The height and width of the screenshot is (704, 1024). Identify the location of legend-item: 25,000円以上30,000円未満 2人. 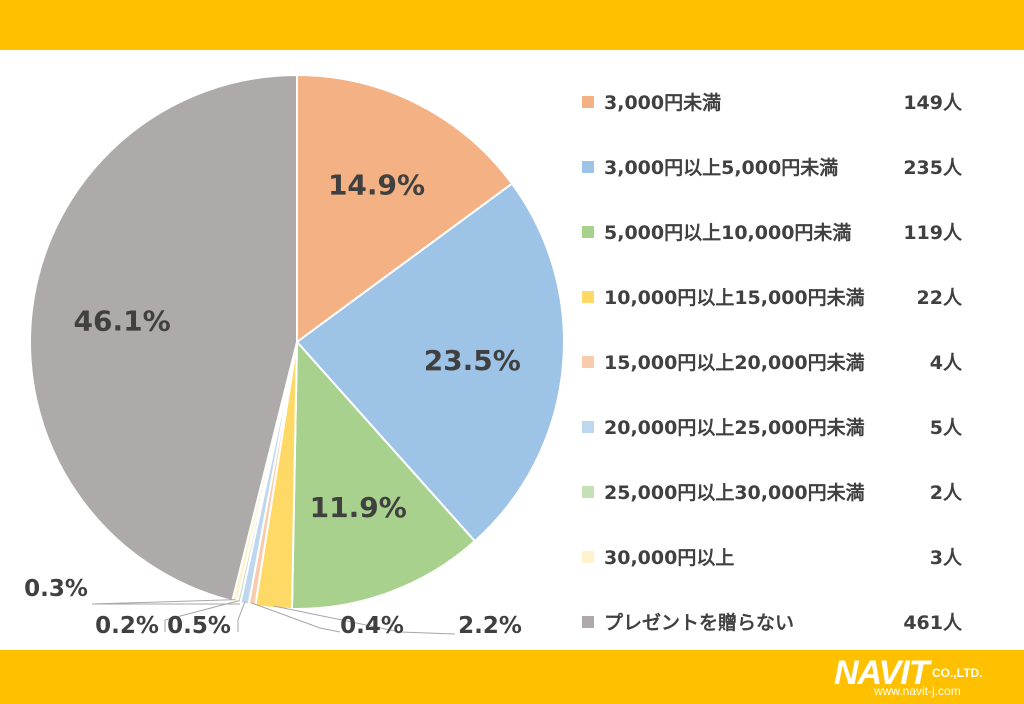
(792, 508).